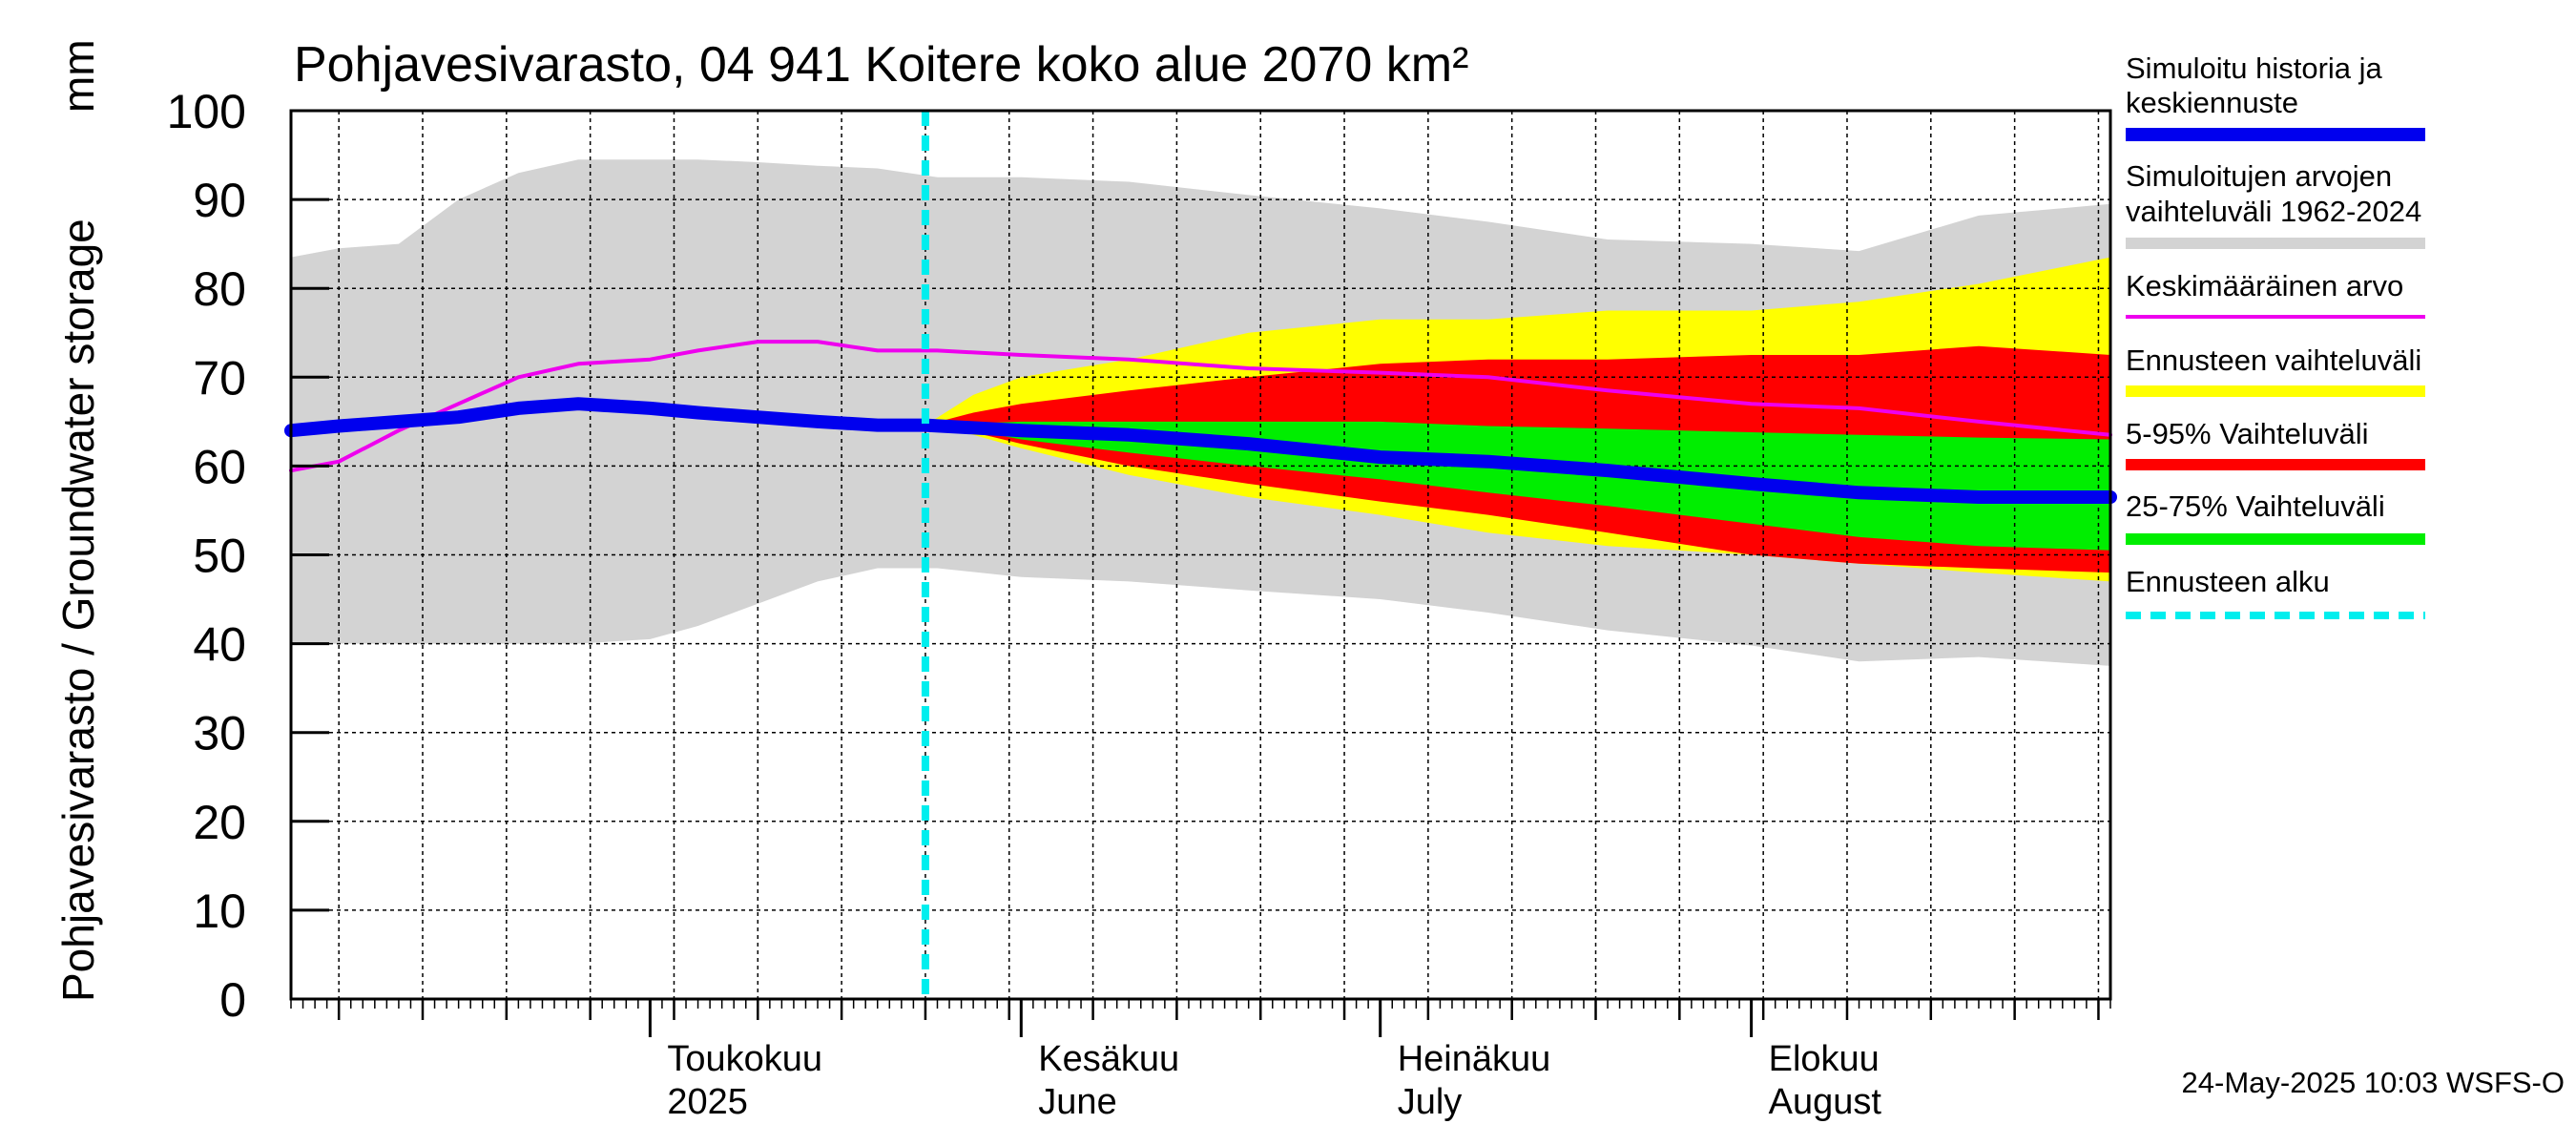 Image resolution: width=2576 pixels, height=1145 pixels. I want to click on legend-label: Ennusteen vaihteluväli, so click(2273, 361).